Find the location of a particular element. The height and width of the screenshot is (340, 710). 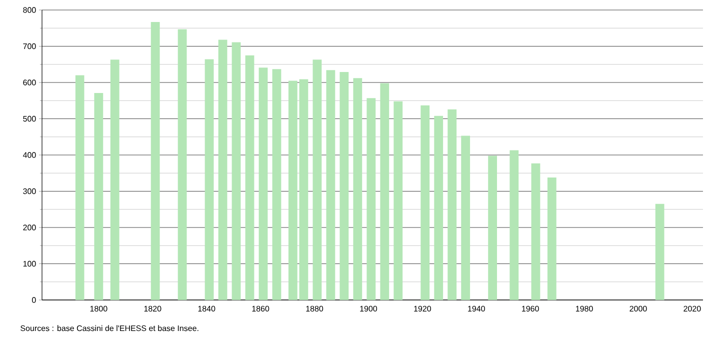

x-tick-label: 1900 is located at coordinates (369, 309).